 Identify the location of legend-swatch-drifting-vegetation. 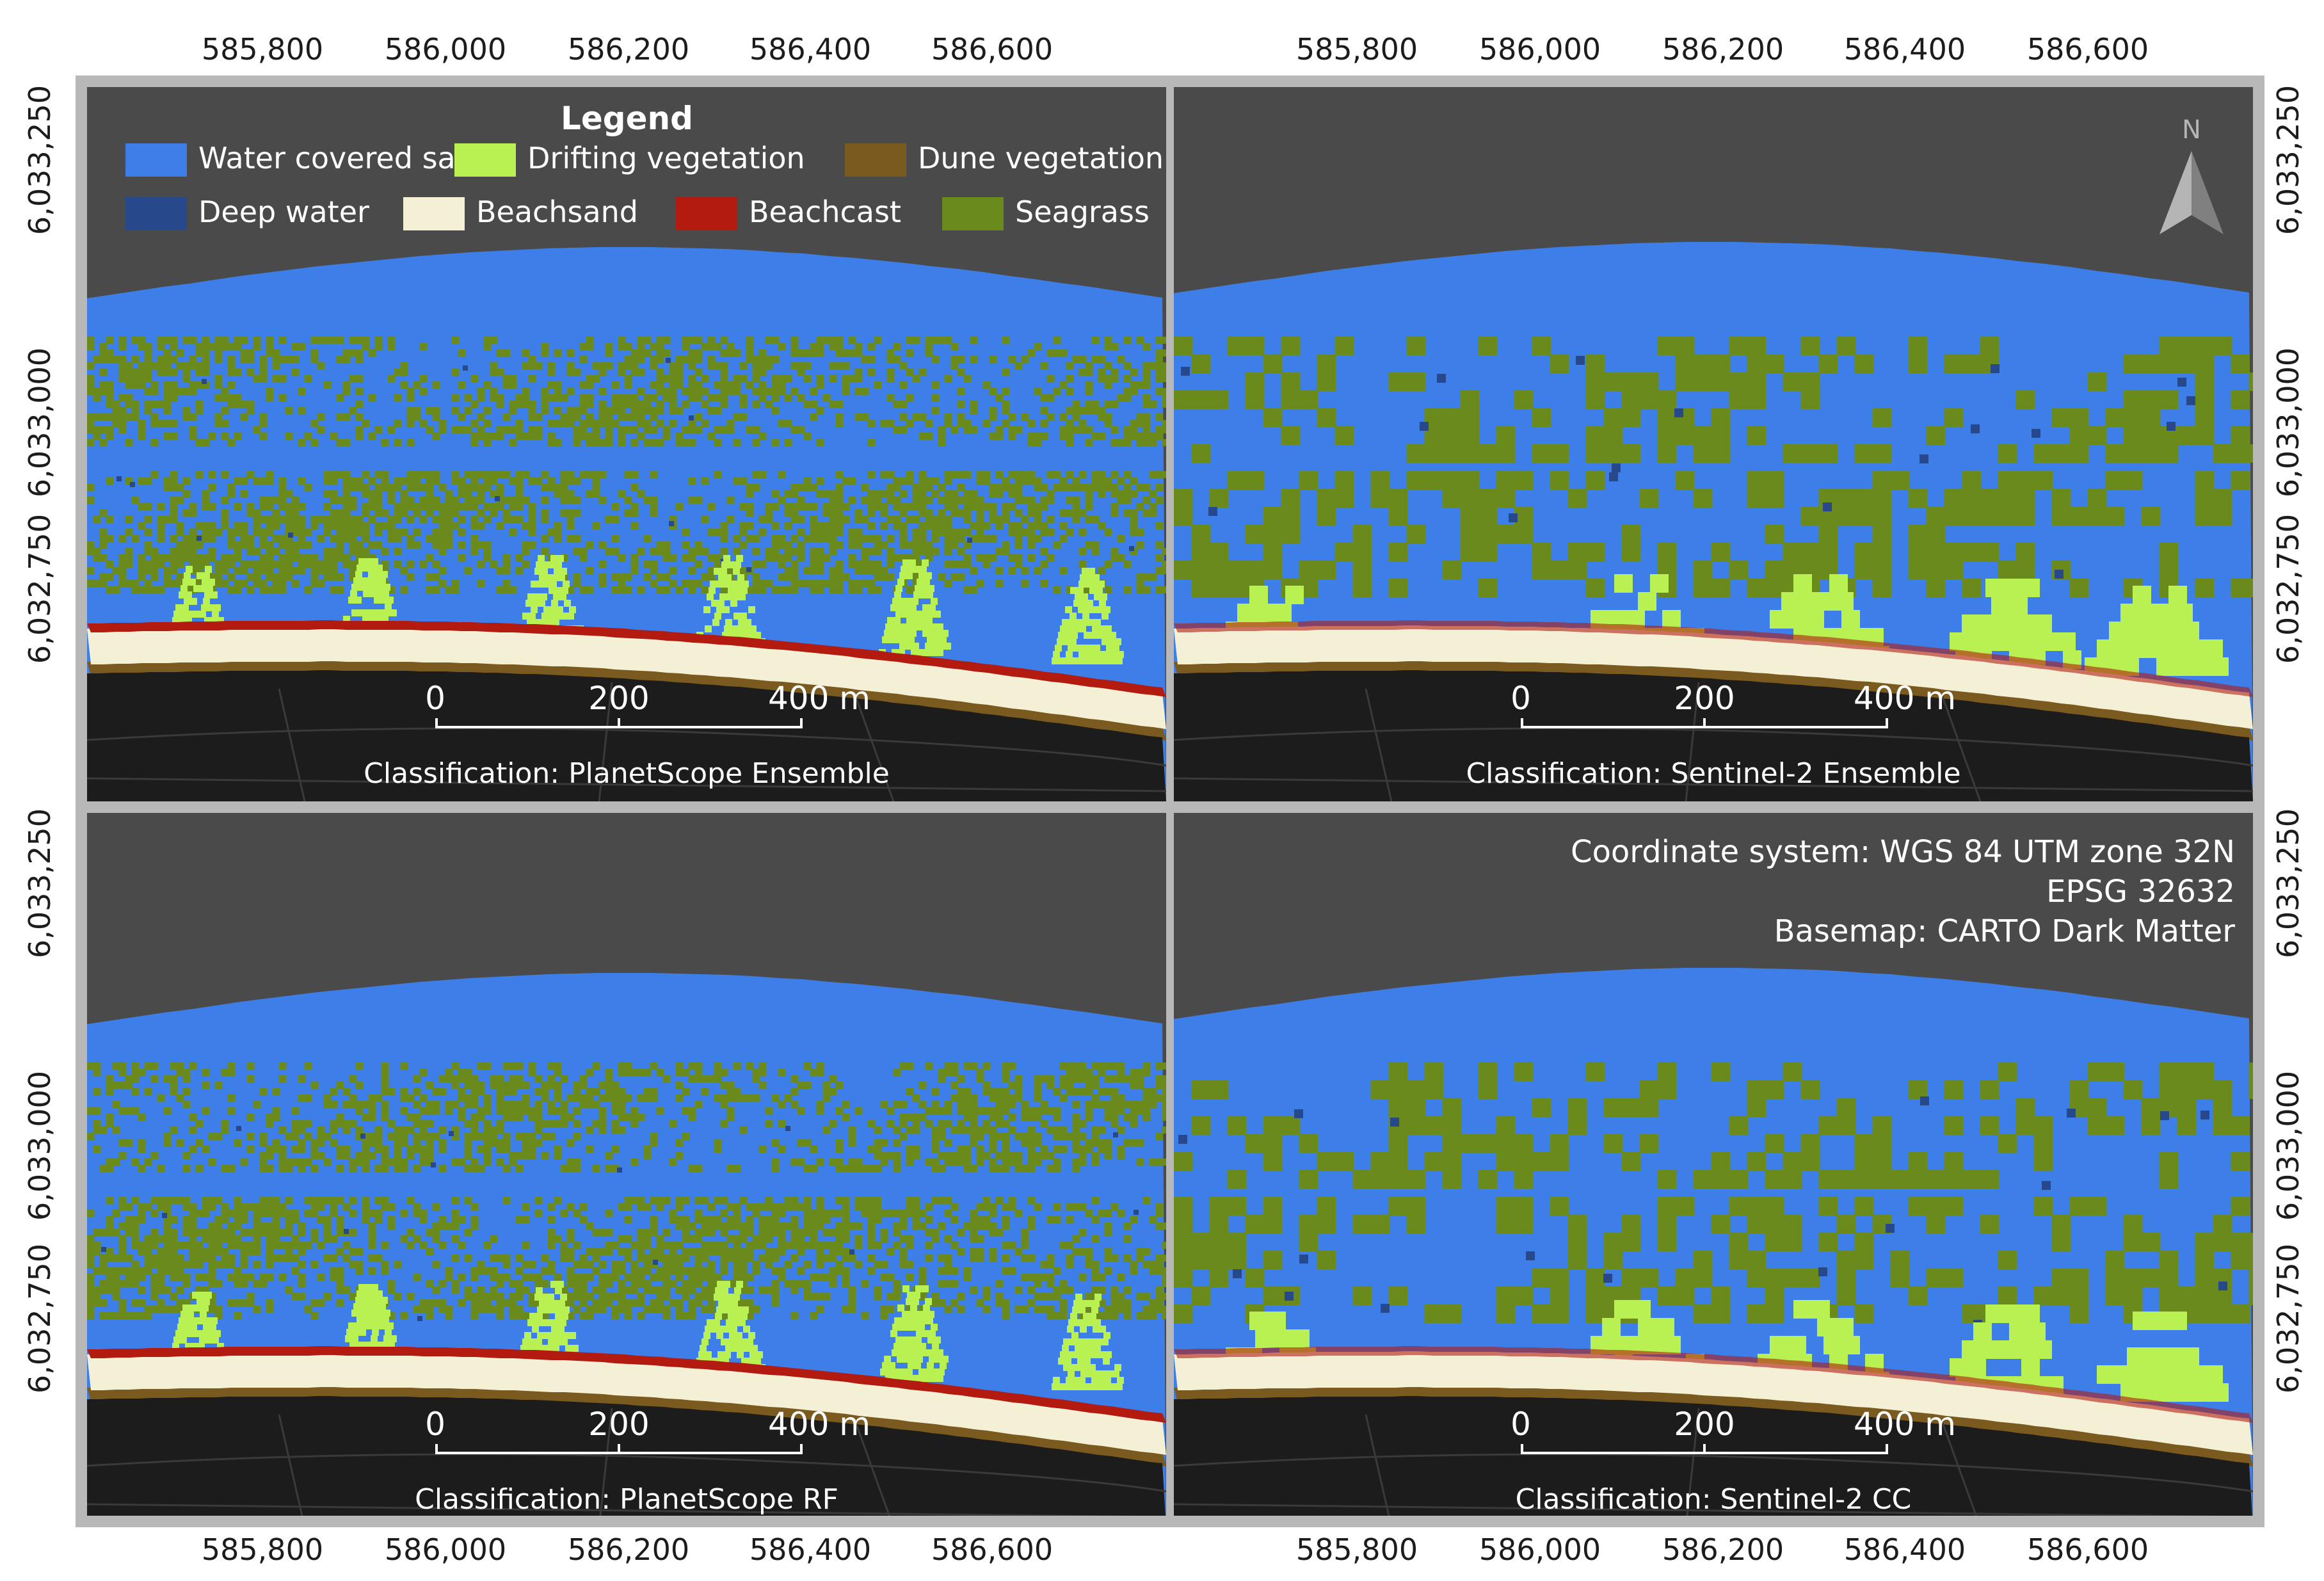
(485, 160).